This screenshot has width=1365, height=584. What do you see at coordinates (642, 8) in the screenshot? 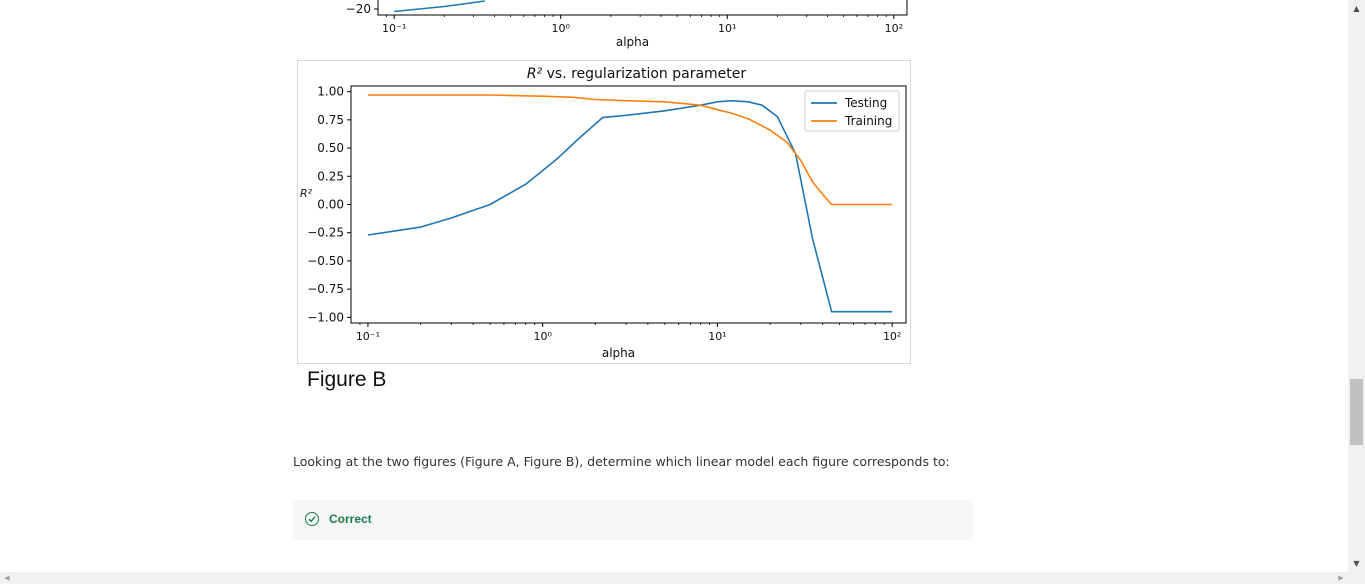
I see `figure-a-axes-frame` at bounding box center [642, 8].